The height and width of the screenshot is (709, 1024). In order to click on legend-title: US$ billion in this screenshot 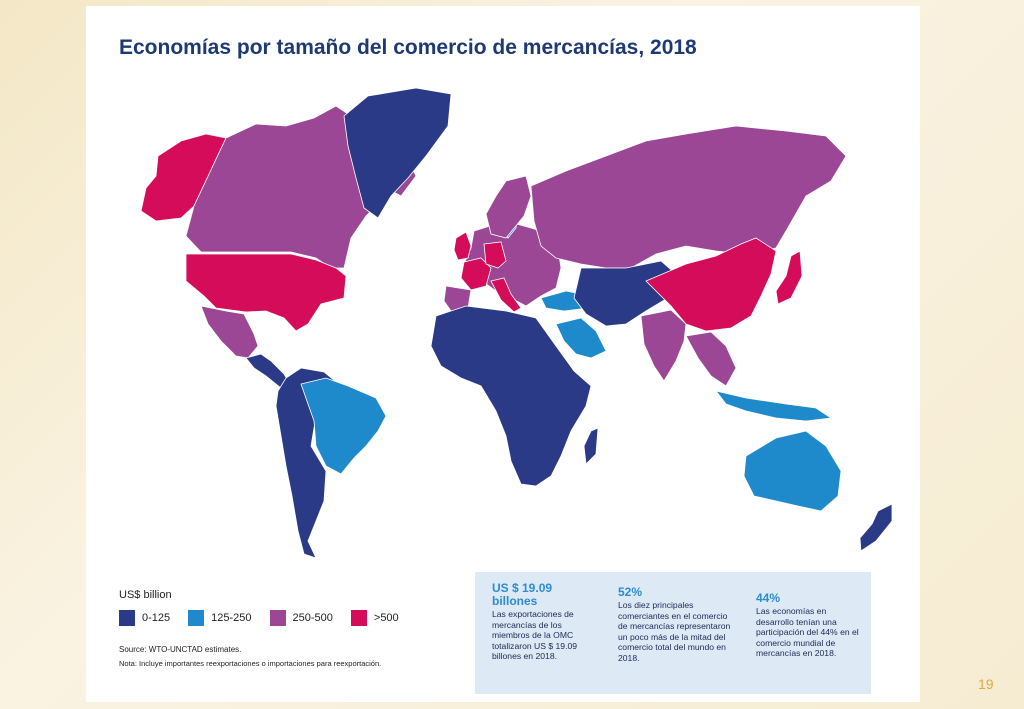, I will do `click(145, 595)`.